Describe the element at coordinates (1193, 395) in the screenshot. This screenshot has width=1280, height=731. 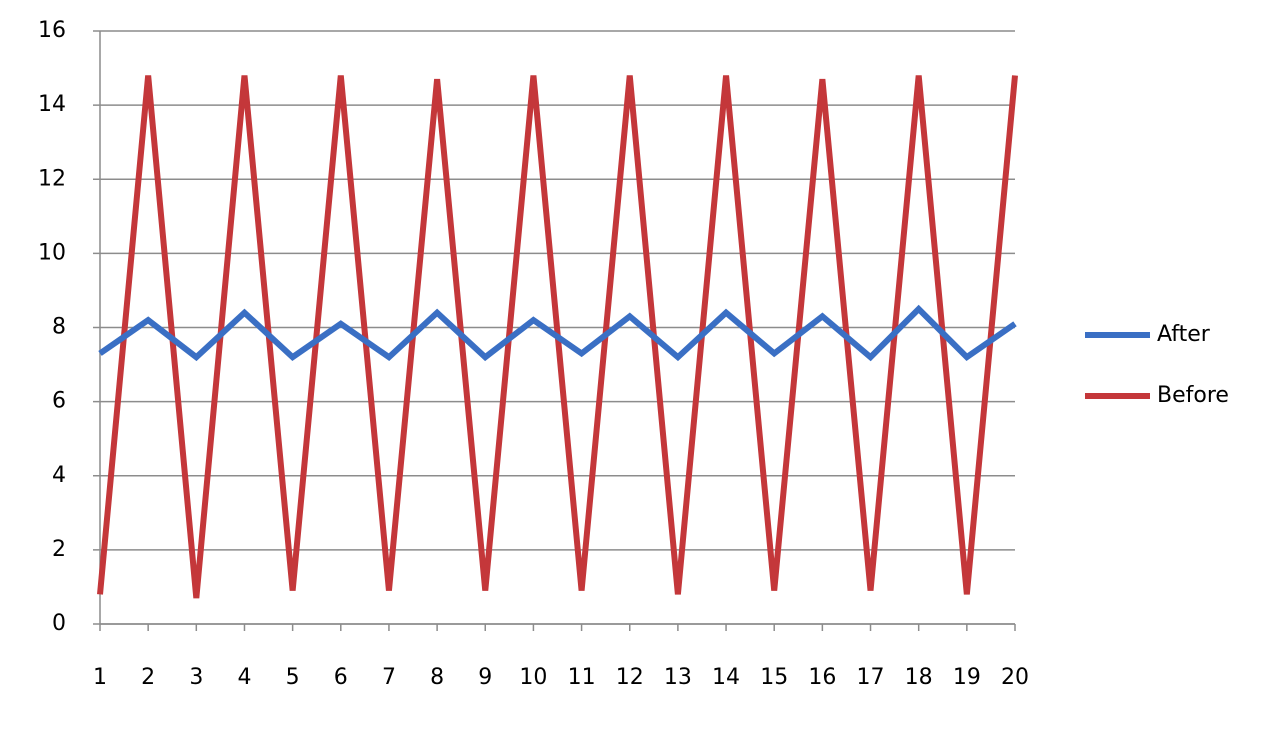
I see `legend-label: Before` at that location.